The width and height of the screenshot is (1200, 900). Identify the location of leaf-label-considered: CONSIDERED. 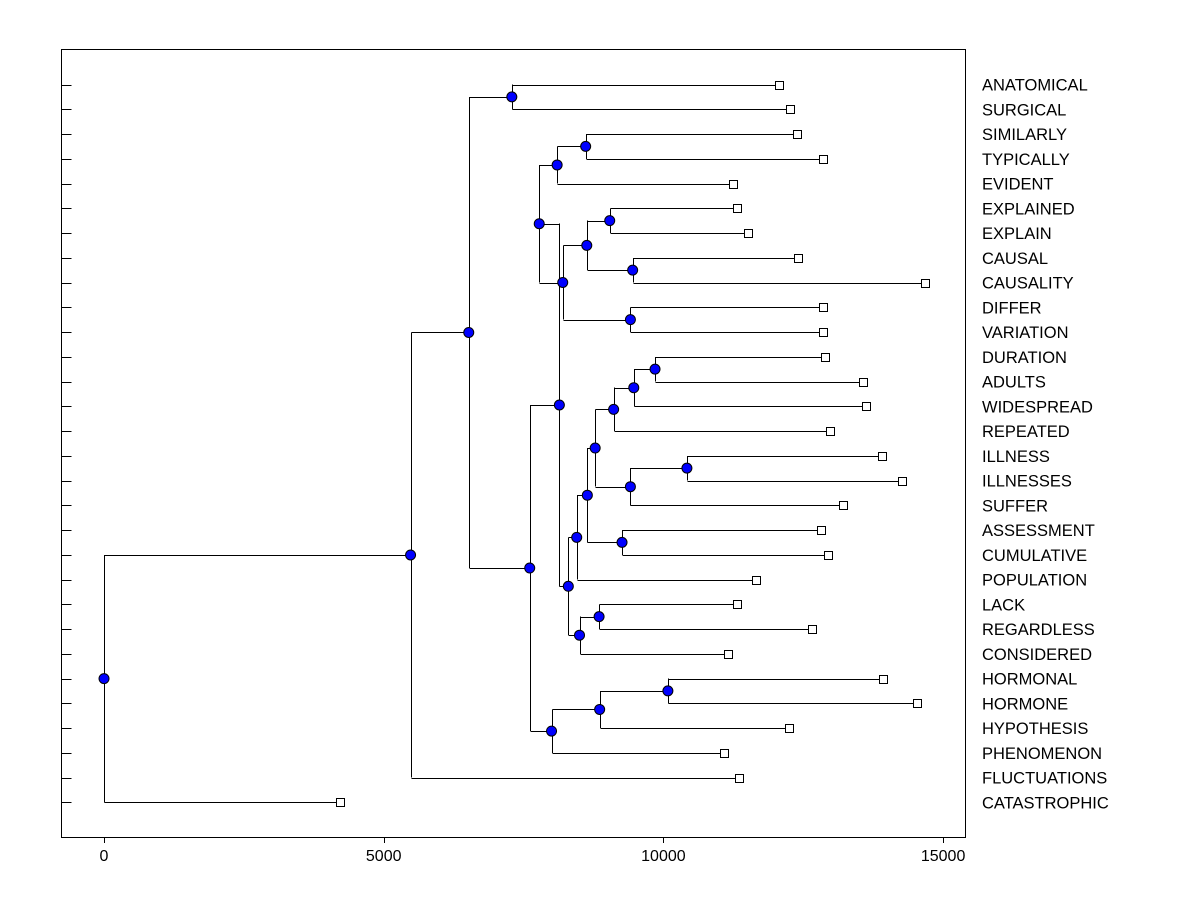
(1037, 655).